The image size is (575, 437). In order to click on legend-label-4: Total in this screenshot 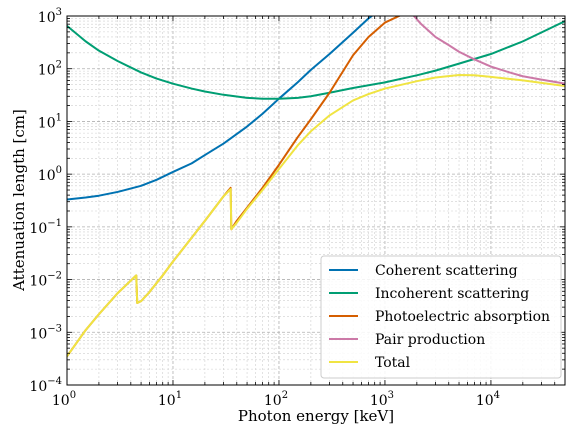, I will do `click(393, 363)`.